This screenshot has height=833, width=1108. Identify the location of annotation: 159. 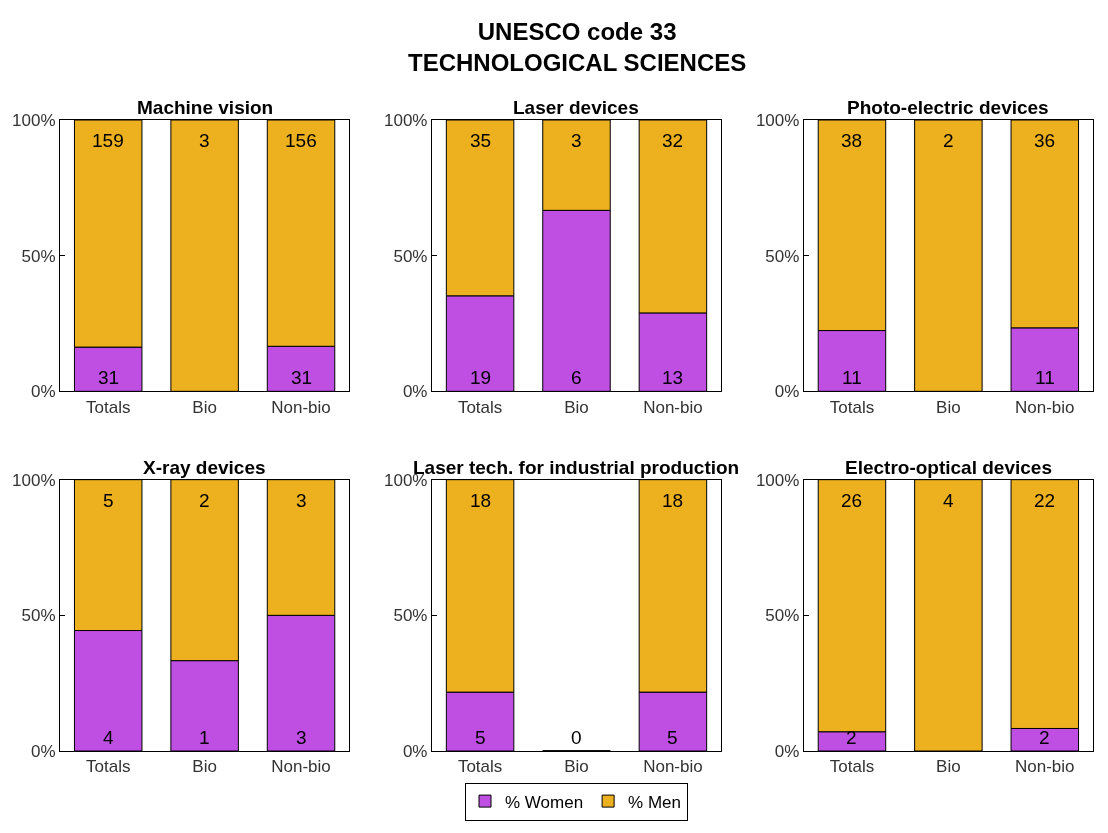
(108, 140).